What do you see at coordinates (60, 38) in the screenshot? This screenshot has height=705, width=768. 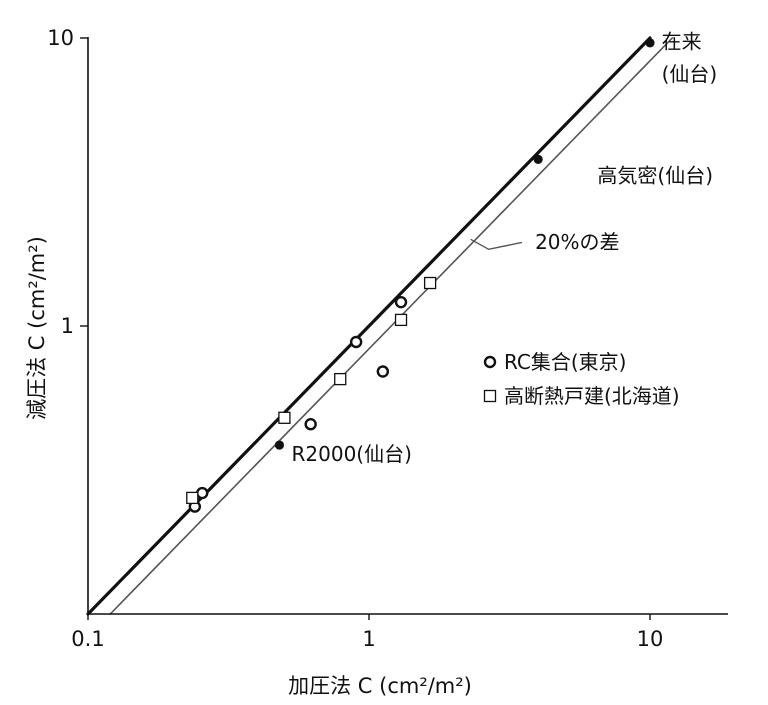 I see `y-tick-label: 10` at bounding box center [60, 38].